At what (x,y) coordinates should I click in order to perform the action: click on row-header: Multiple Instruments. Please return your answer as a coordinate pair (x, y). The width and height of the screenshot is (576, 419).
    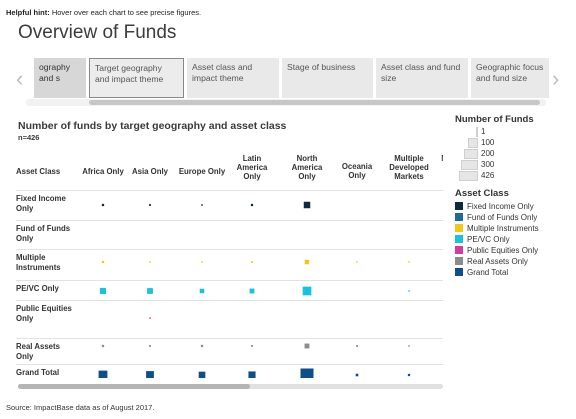
    Looking at the image, I should click on (38, 262).